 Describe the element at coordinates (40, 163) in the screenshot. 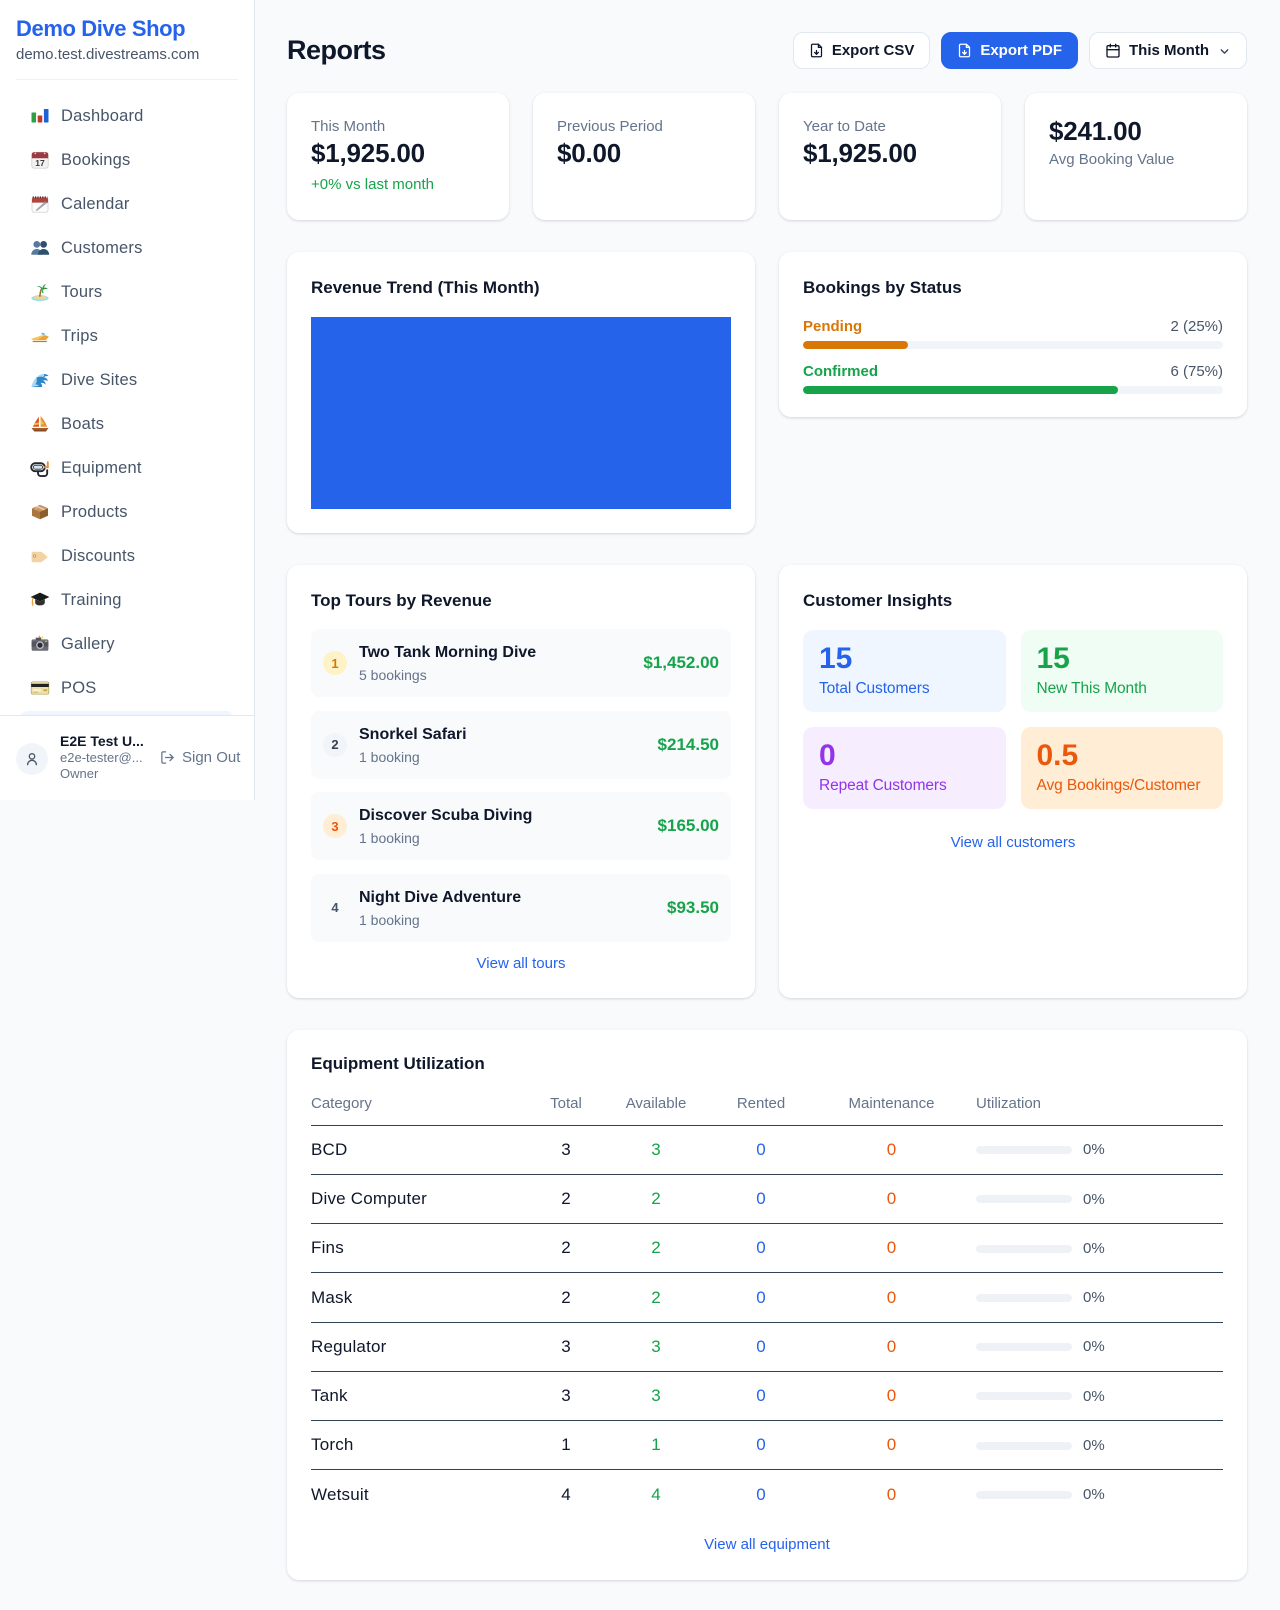

I see `svg-text: 17` at that location.